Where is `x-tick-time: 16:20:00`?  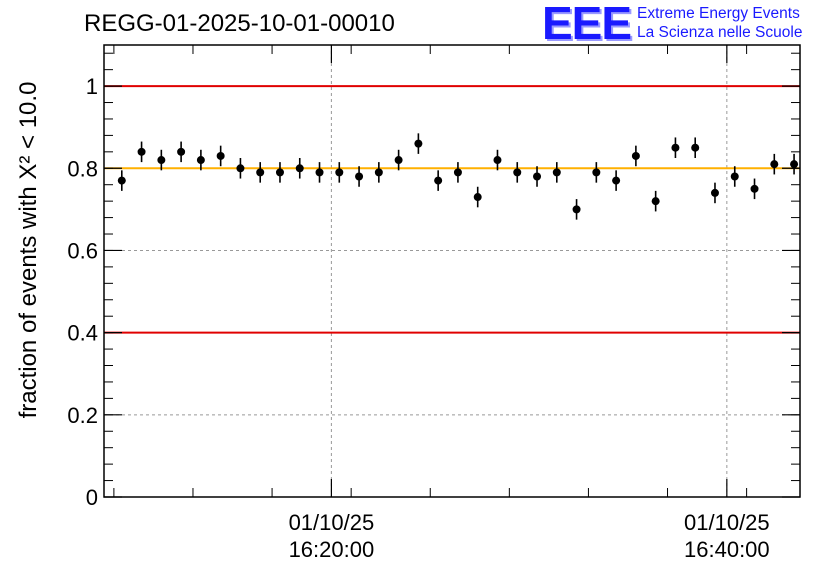 x-tick-time: 16:20:00 is located at coordinates (332, 549).